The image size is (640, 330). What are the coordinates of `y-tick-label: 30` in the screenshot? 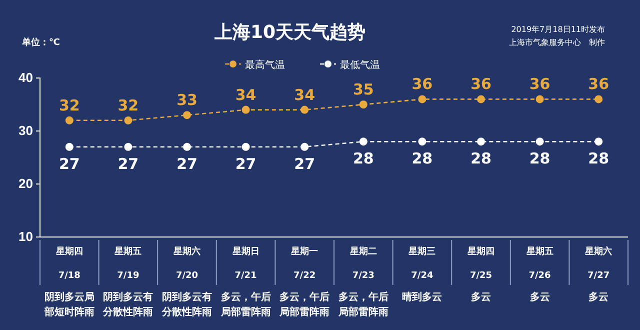 It's located at (25, 130).